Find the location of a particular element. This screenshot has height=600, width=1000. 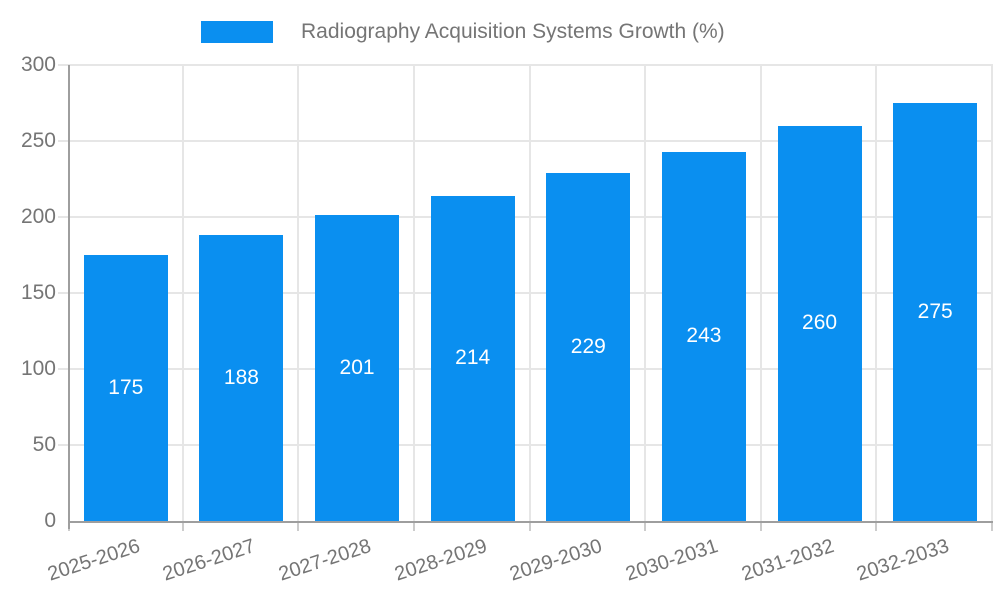

bar: 260 is located at coordinates (819, 323).